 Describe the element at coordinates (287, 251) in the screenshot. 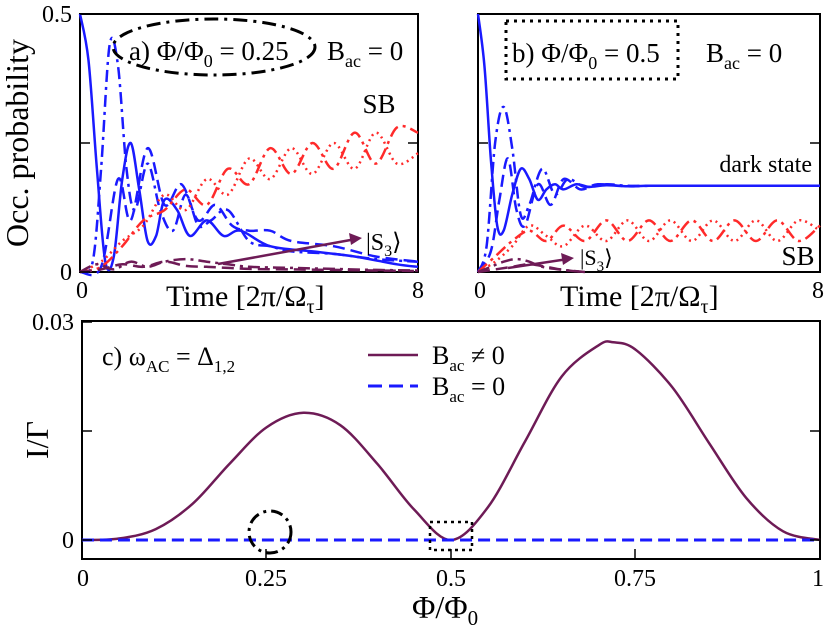

I see `panel-a-s3-arrow` at that location.